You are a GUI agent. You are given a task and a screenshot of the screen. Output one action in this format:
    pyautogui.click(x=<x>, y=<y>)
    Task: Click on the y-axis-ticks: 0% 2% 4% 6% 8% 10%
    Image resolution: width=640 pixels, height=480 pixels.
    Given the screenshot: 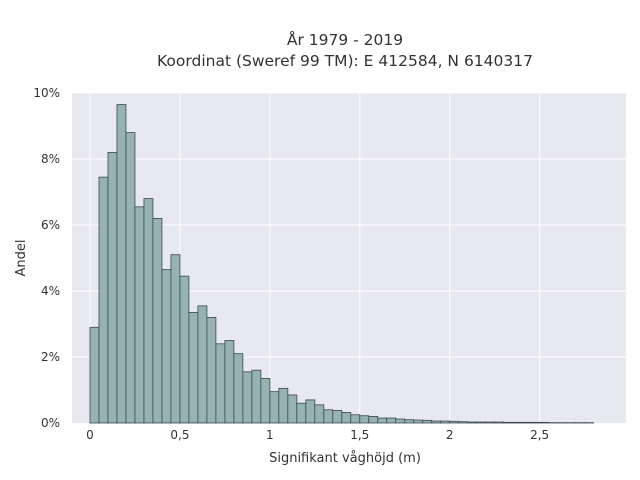 What is the action you would take?
    pyautogui.click(x=46, y=258)
    